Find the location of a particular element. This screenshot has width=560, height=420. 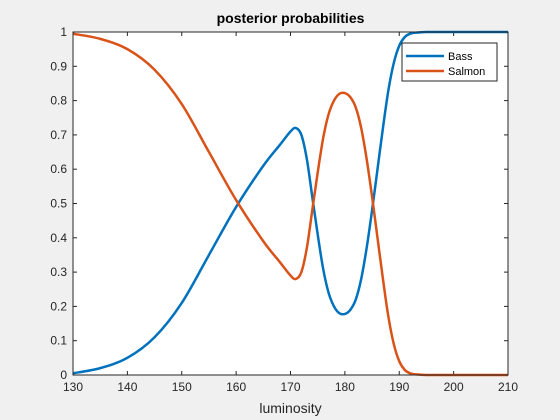

y-tick-label: 0.5 is located at coordinates (58, 204).